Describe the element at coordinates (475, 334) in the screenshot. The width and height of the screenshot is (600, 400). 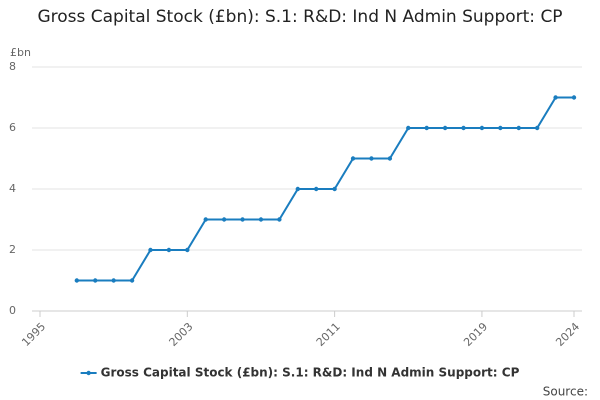
I see `x-tick-label: 2019` at that location.